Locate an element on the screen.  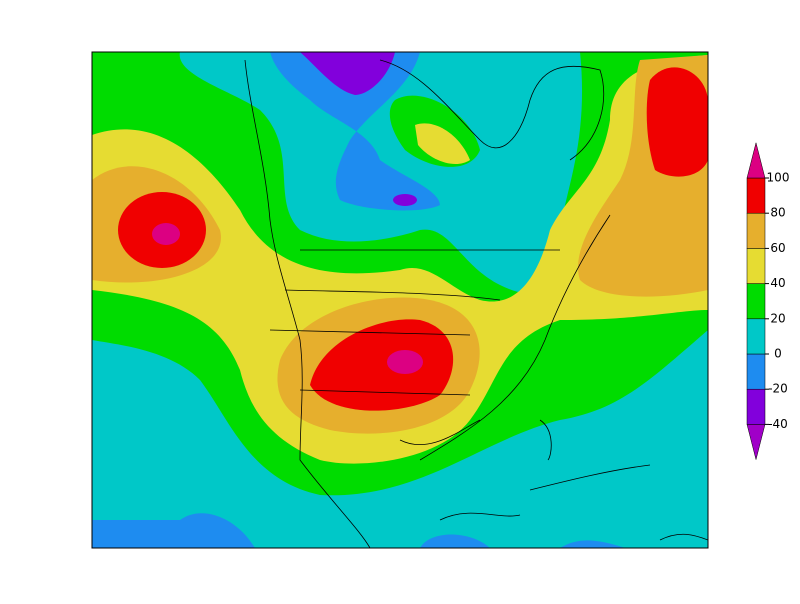
colorbar-label: 60 is located at coordinates (777, 248).